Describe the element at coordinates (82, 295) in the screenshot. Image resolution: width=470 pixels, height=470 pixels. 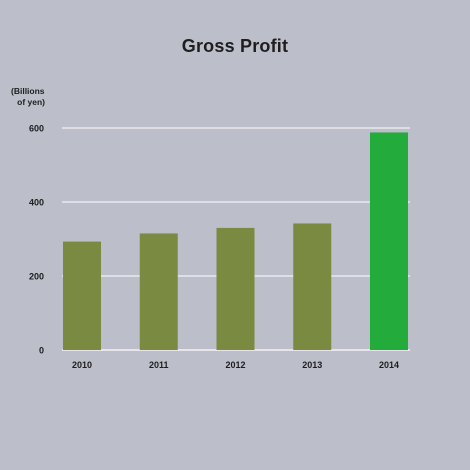
I see `bar-2010` at that location.